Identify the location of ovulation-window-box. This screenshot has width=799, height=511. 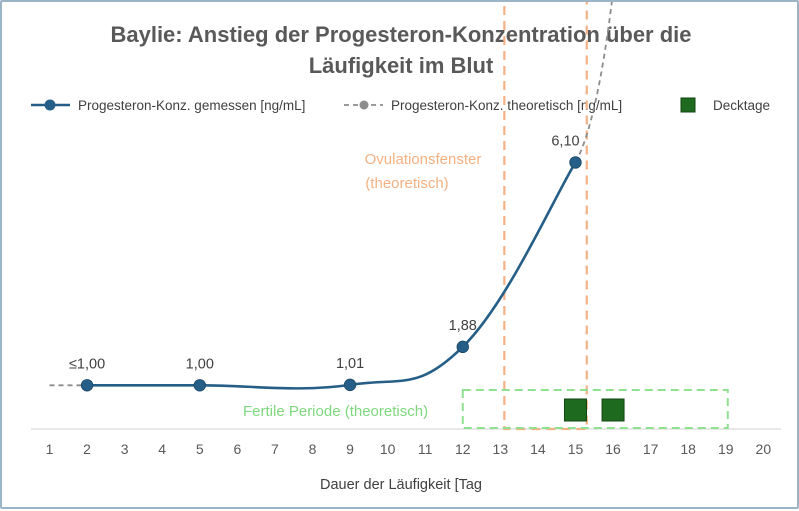
(545, 216).